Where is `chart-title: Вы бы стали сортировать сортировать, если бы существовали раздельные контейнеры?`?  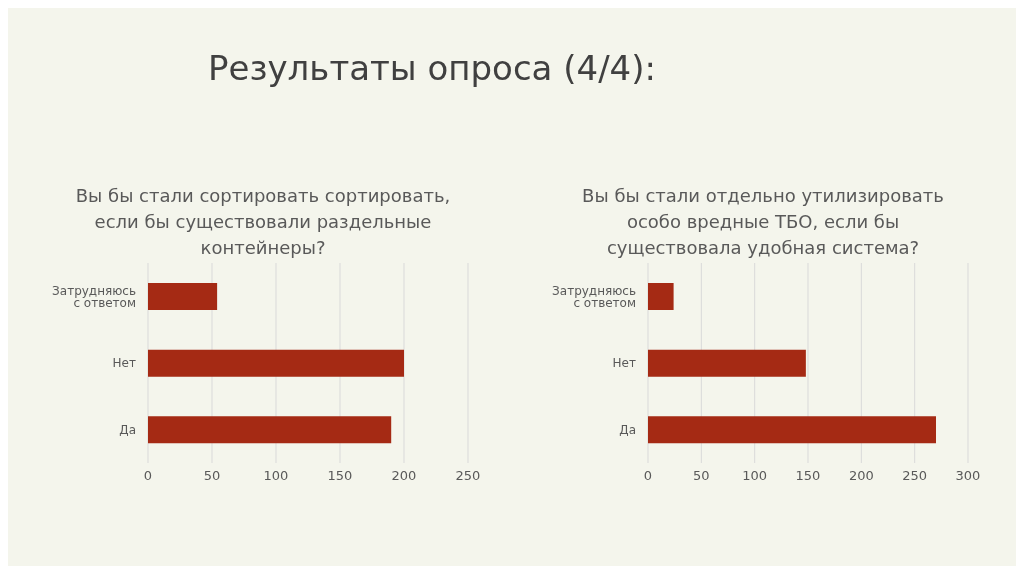
chart-title: Вы бы стали сортировать сортировать, если бы существовали раздельные контейнеры? is located at coordinates (263, 222).